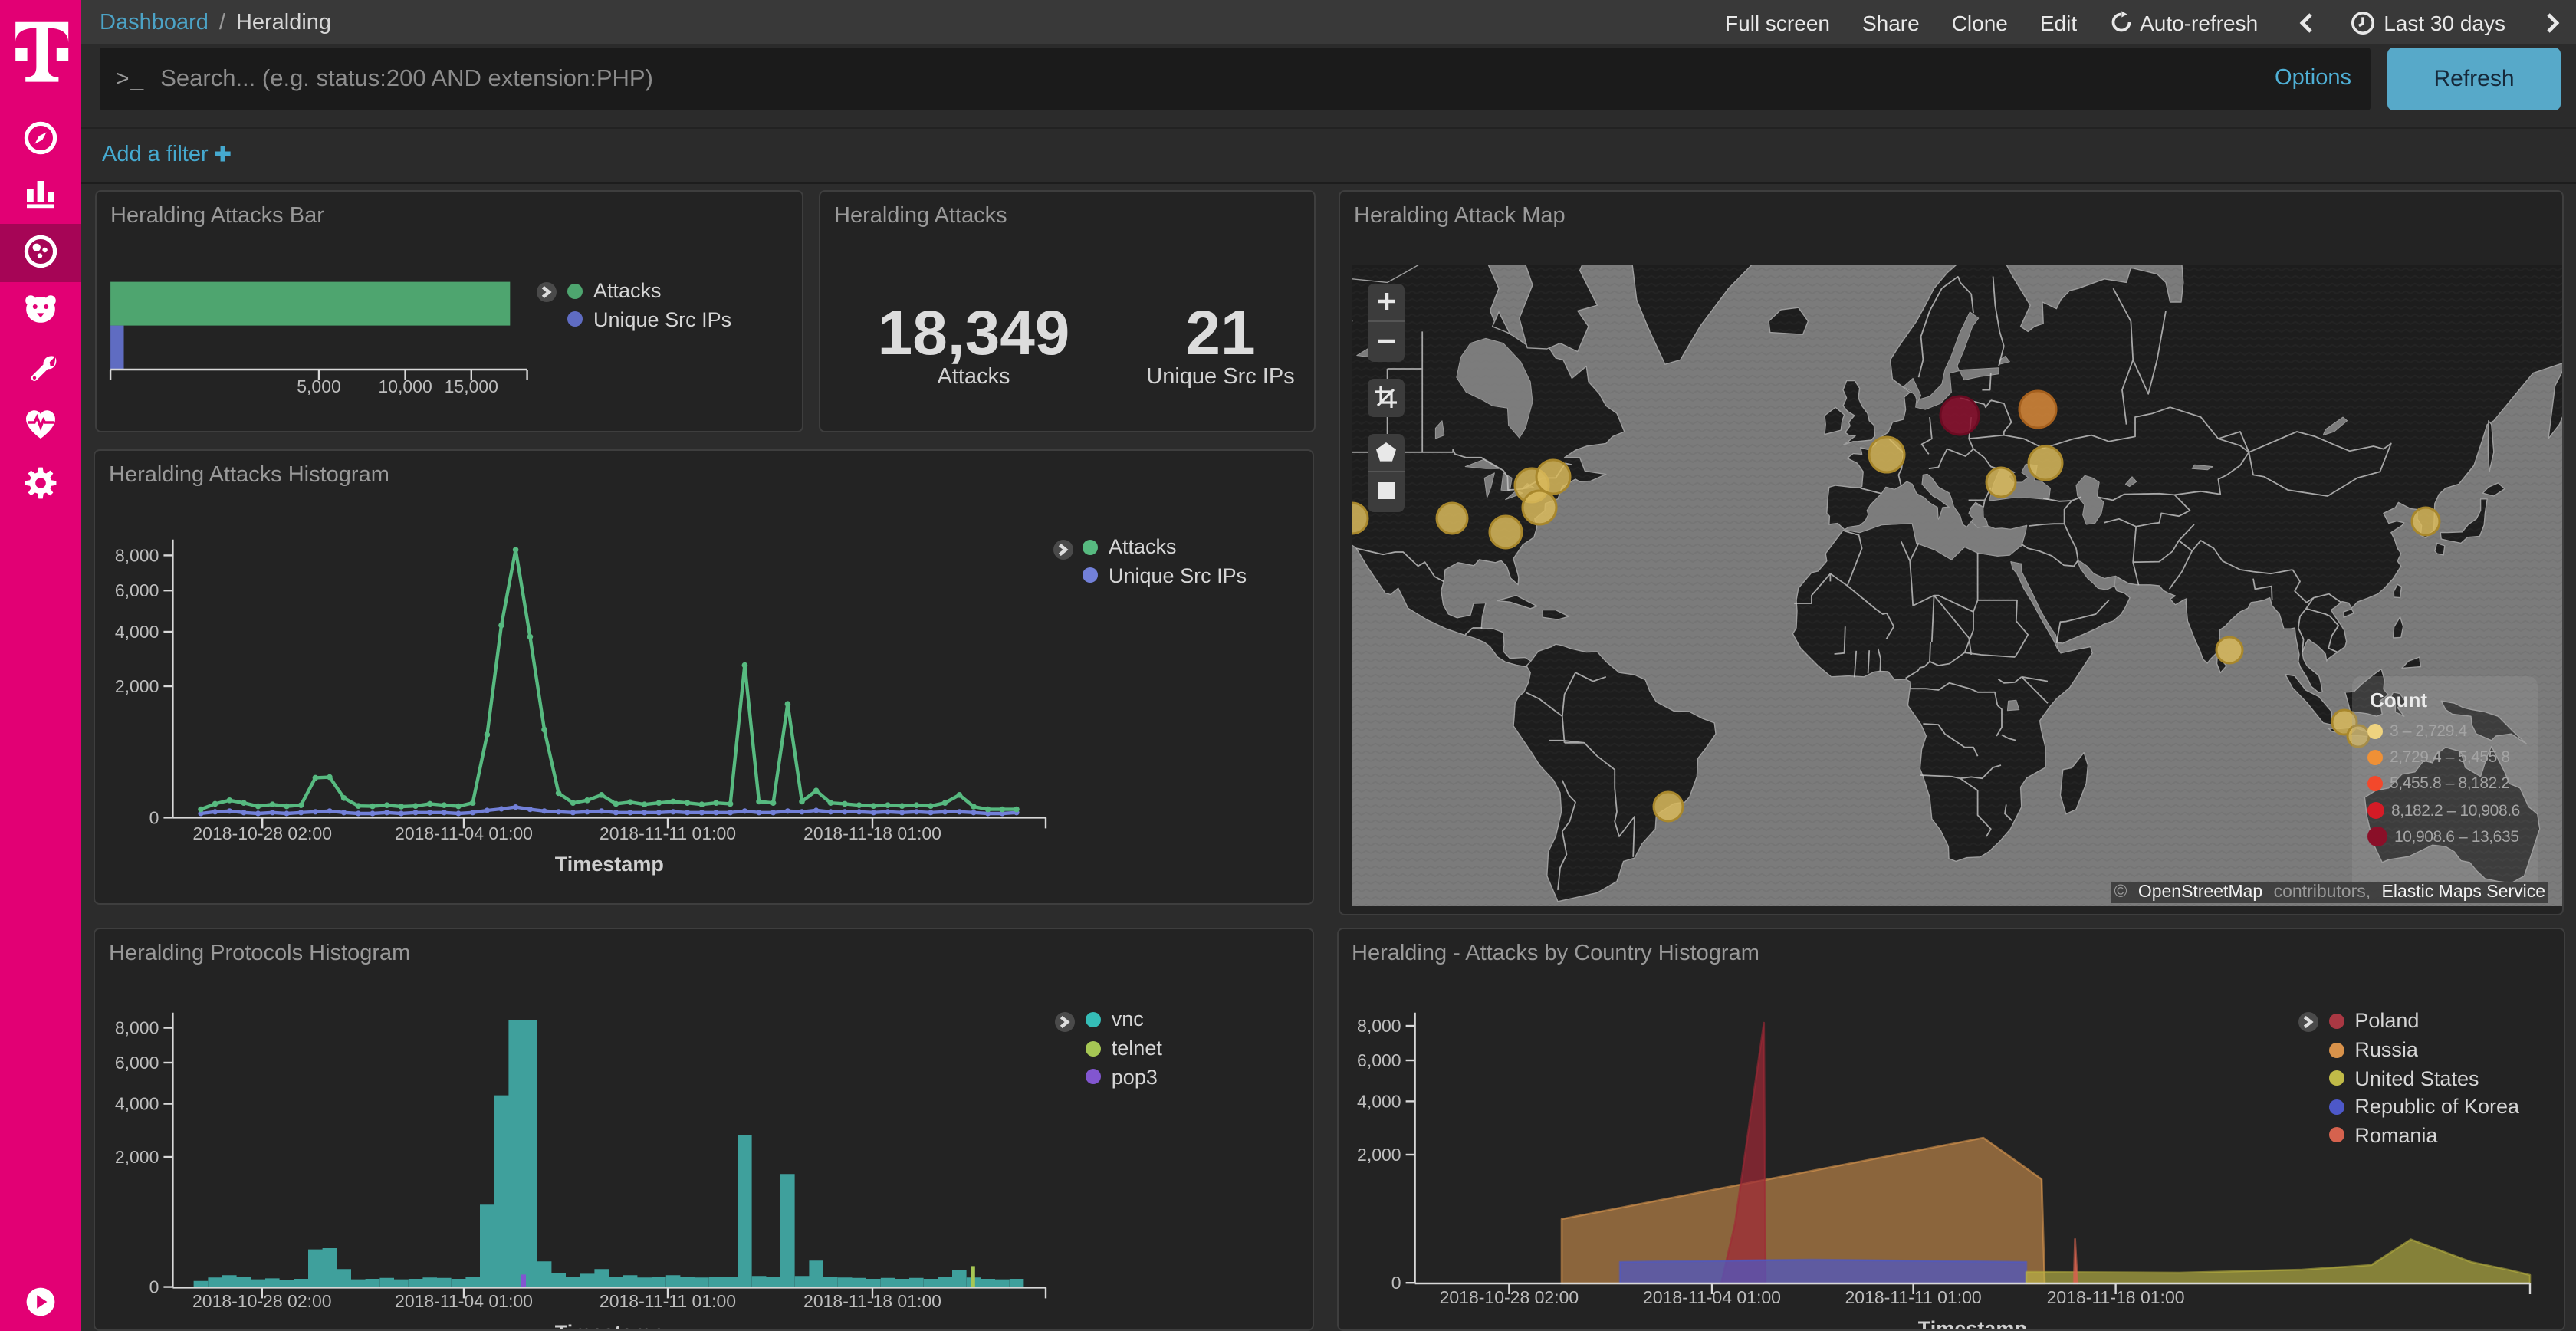  I want to click on svg-text: 5,000, so click(319, 386).